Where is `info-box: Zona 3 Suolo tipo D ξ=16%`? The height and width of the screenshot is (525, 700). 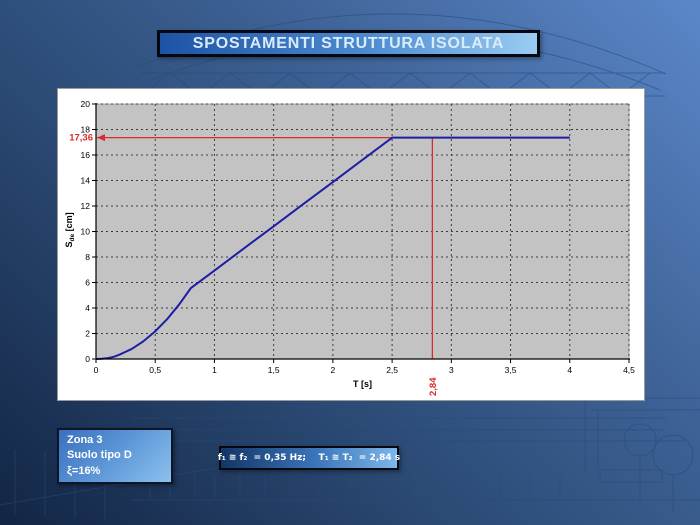 info-box: Zona 3 Suolo tipo D ξ=16% is located at coordinates (115, 456).